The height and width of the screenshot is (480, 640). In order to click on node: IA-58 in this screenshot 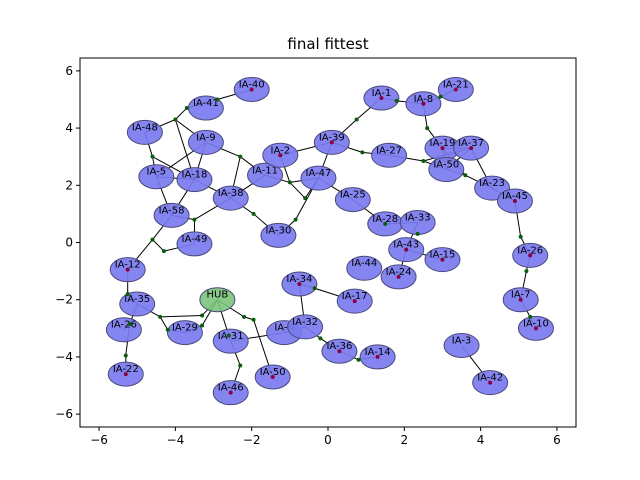, I will do `click(171, 215)`.